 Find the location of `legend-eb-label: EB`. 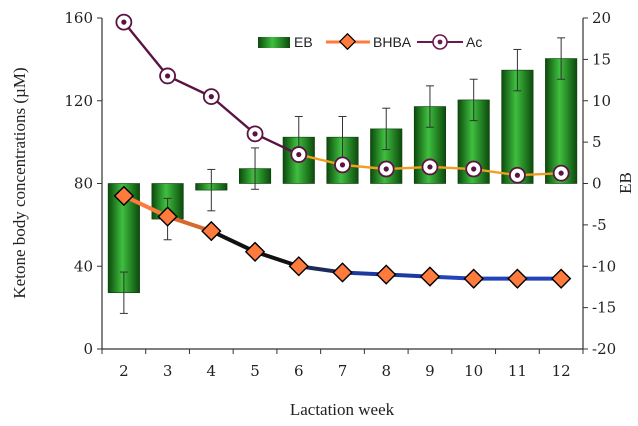

legend-eb-label: EB is located at coordinates (303, 42).